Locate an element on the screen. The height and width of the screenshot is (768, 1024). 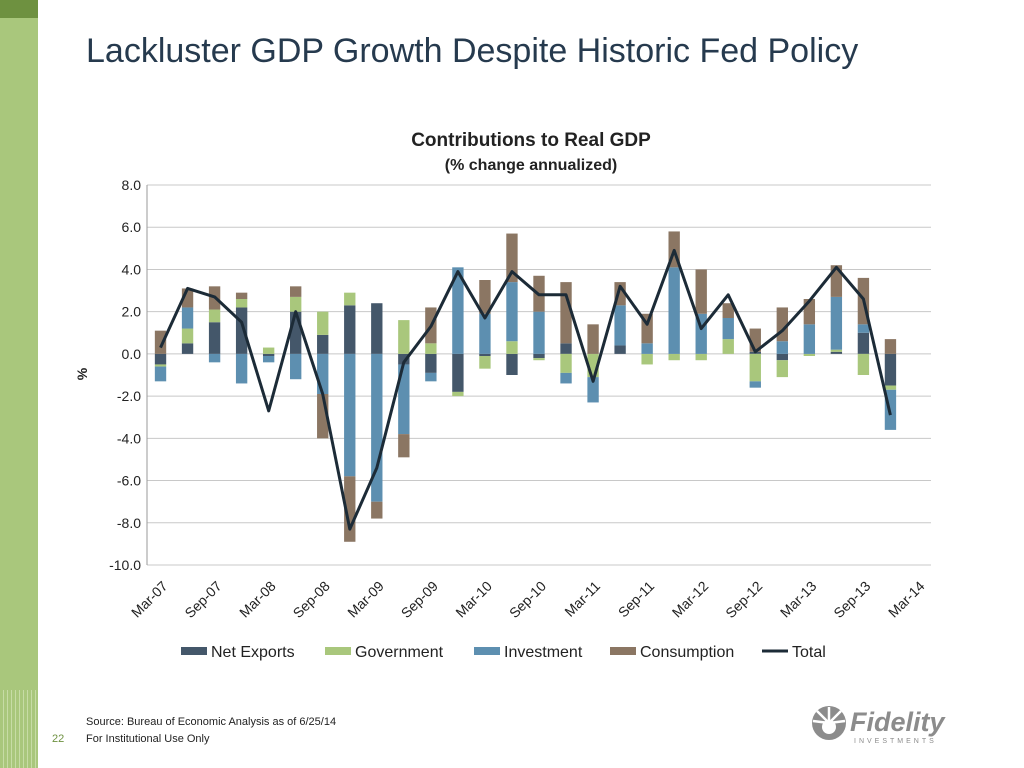
chart-title: Contributions to Real GDP is located at coordinates (531, 140).